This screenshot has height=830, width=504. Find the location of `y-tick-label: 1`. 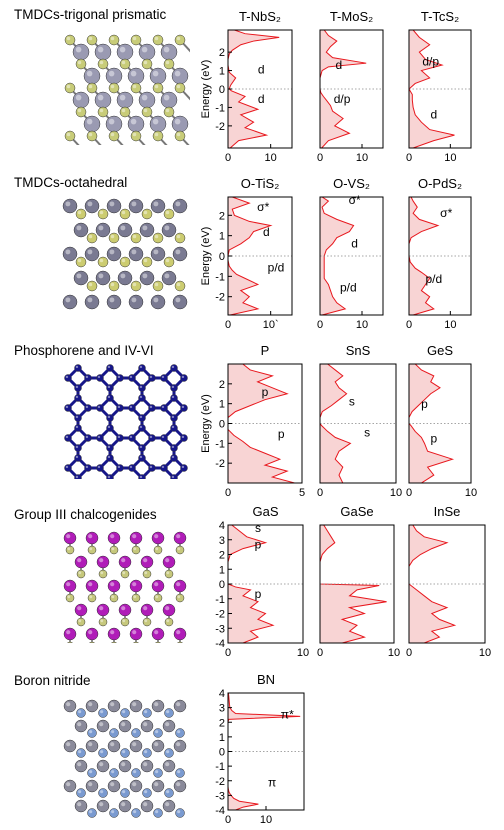

y-tick-label: 1 is located at coordinates (222, 405).